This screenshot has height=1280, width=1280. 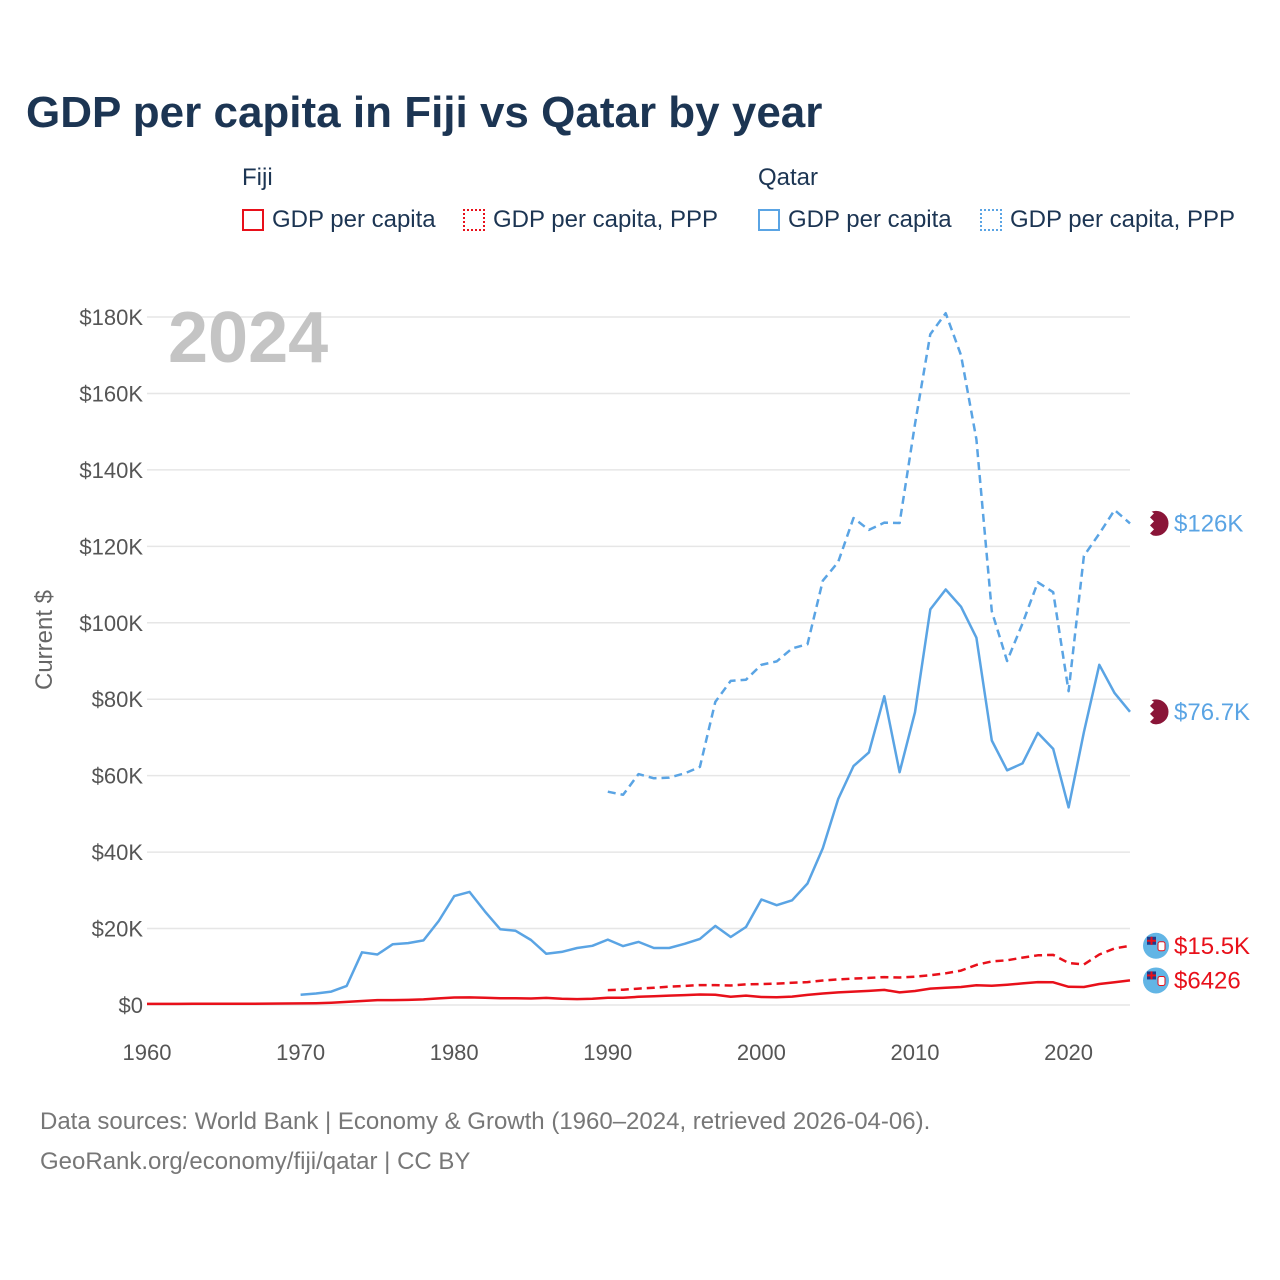 I want to click on legend-fiji-ppp: GDP per capita, PPP, so click(x=590, y=220).